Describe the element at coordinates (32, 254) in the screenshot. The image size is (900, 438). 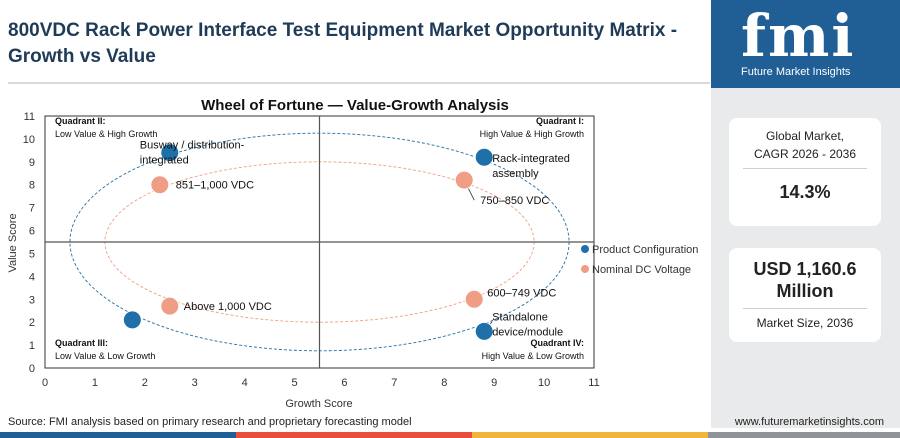
I see `y-tick-label: 5` at that location.